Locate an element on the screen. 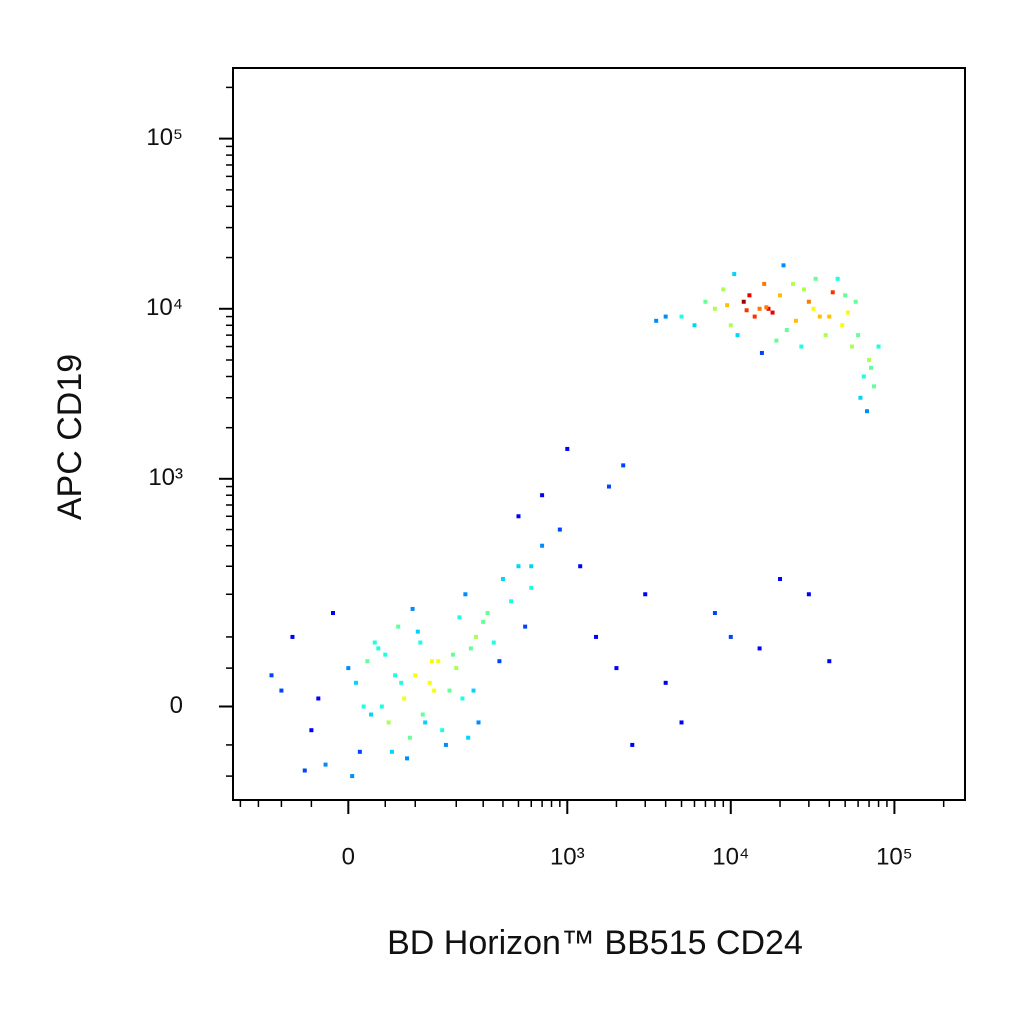 This screenshot has height=1029, width=1024. y-axis-label: APC CD19 is located at coordinates (70, 437).